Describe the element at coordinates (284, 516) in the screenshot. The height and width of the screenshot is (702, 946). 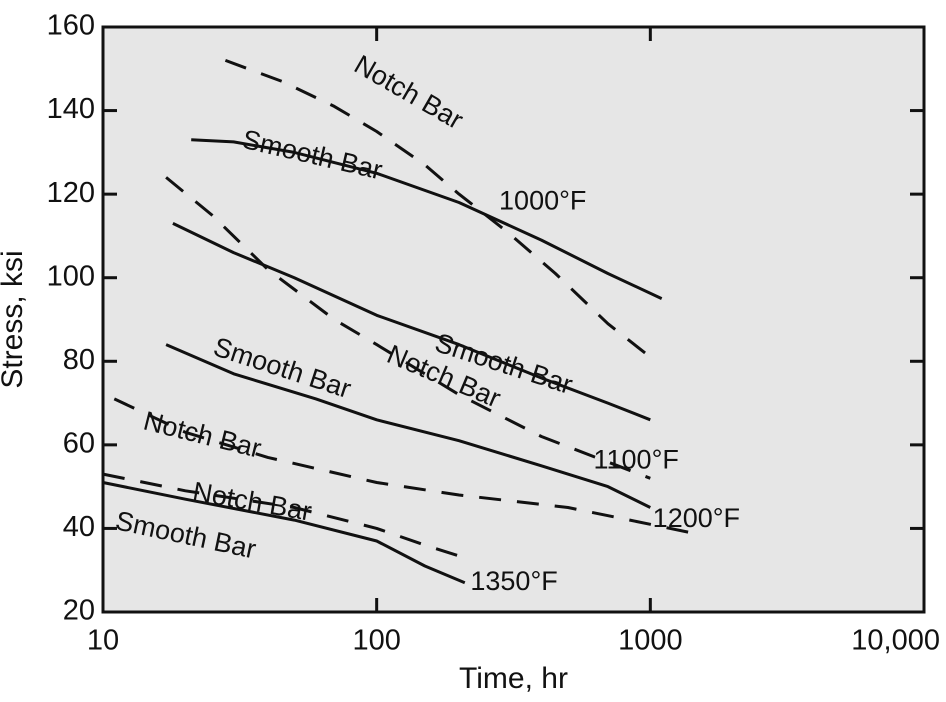
I see `series-line-1350-notch-barf` at that location.